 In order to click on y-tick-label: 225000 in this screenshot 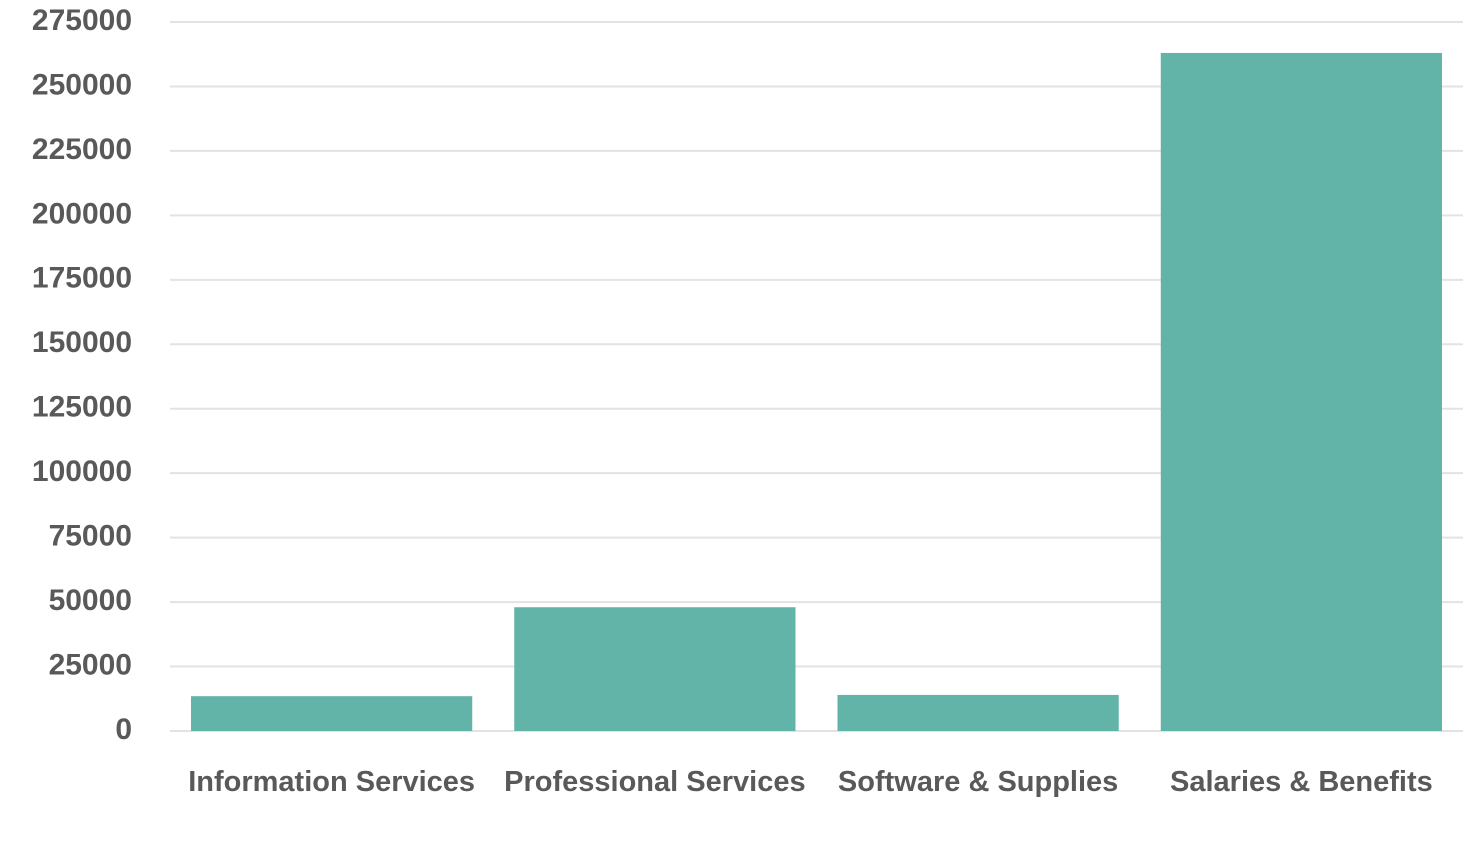, I will do `click(82, 149)`.